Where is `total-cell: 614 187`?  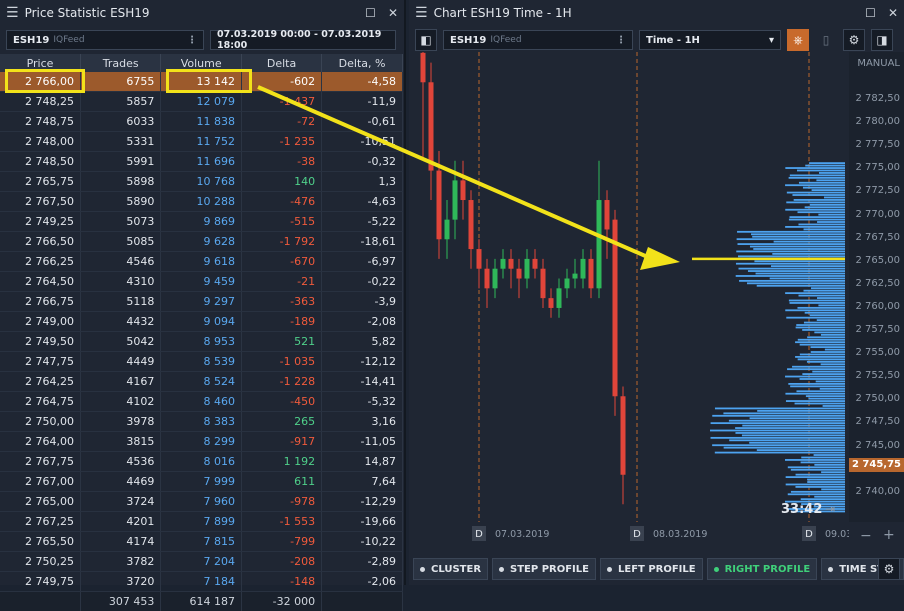
total-cell: 614 187 is located at coordinates (201, 601).